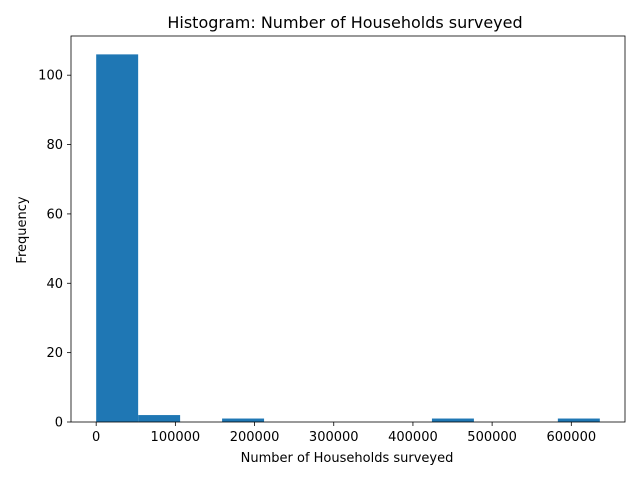  Describe the element at coordinates (50, 76) in the screenshot. I see `y-tick-label: 100` at that location.